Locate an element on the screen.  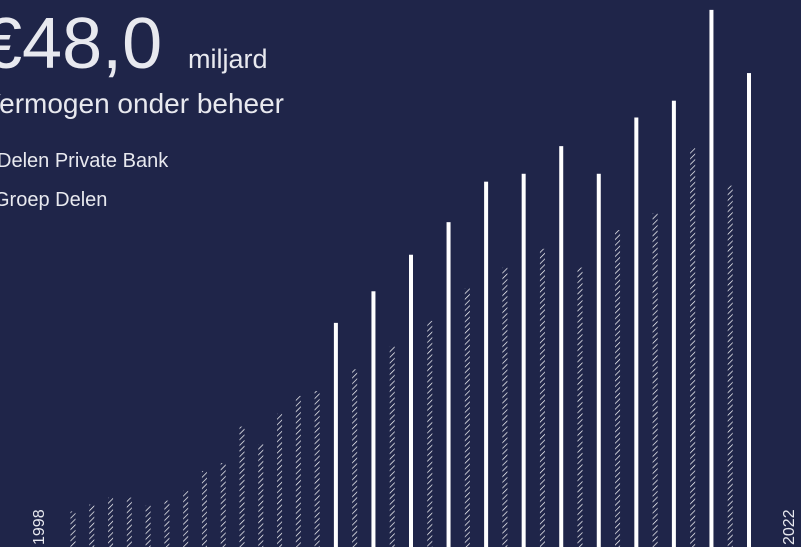
x-axis-label: 1998 is located at coordinates (39, 527).